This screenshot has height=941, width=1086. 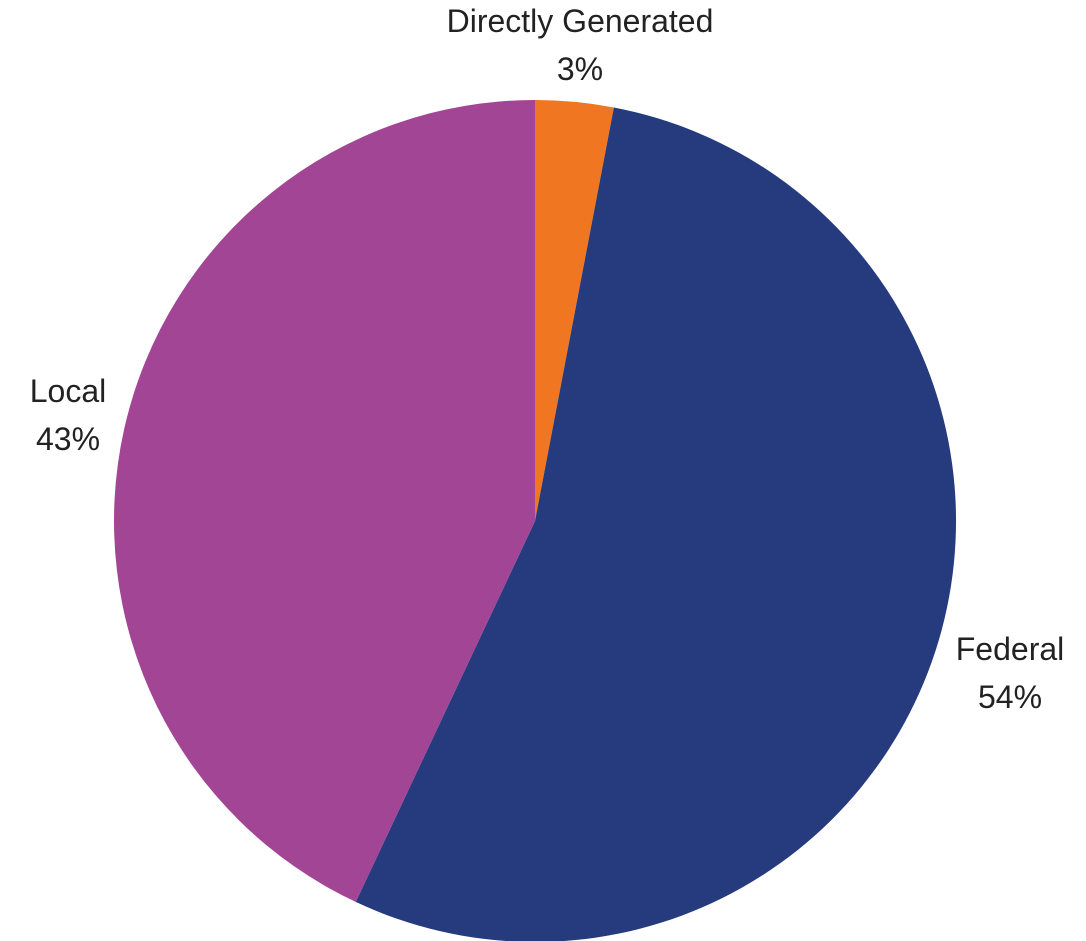 What do you see at coordinates (68, 391) in the screenshot?
I see `slice-label-name: Local` at bounding box center [68, 391].